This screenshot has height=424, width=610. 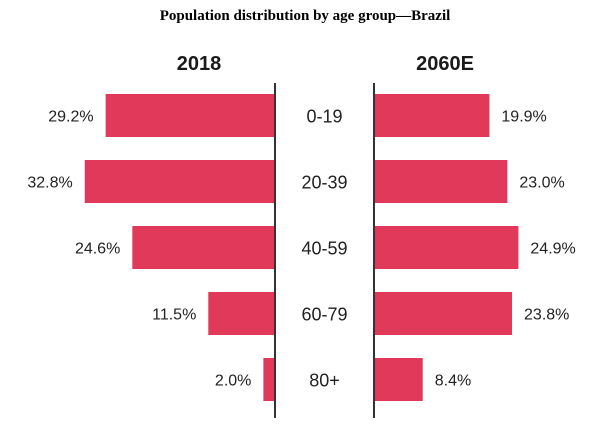 I want to click on category-label-60-79: 60-79, so click(x=324, y=315).